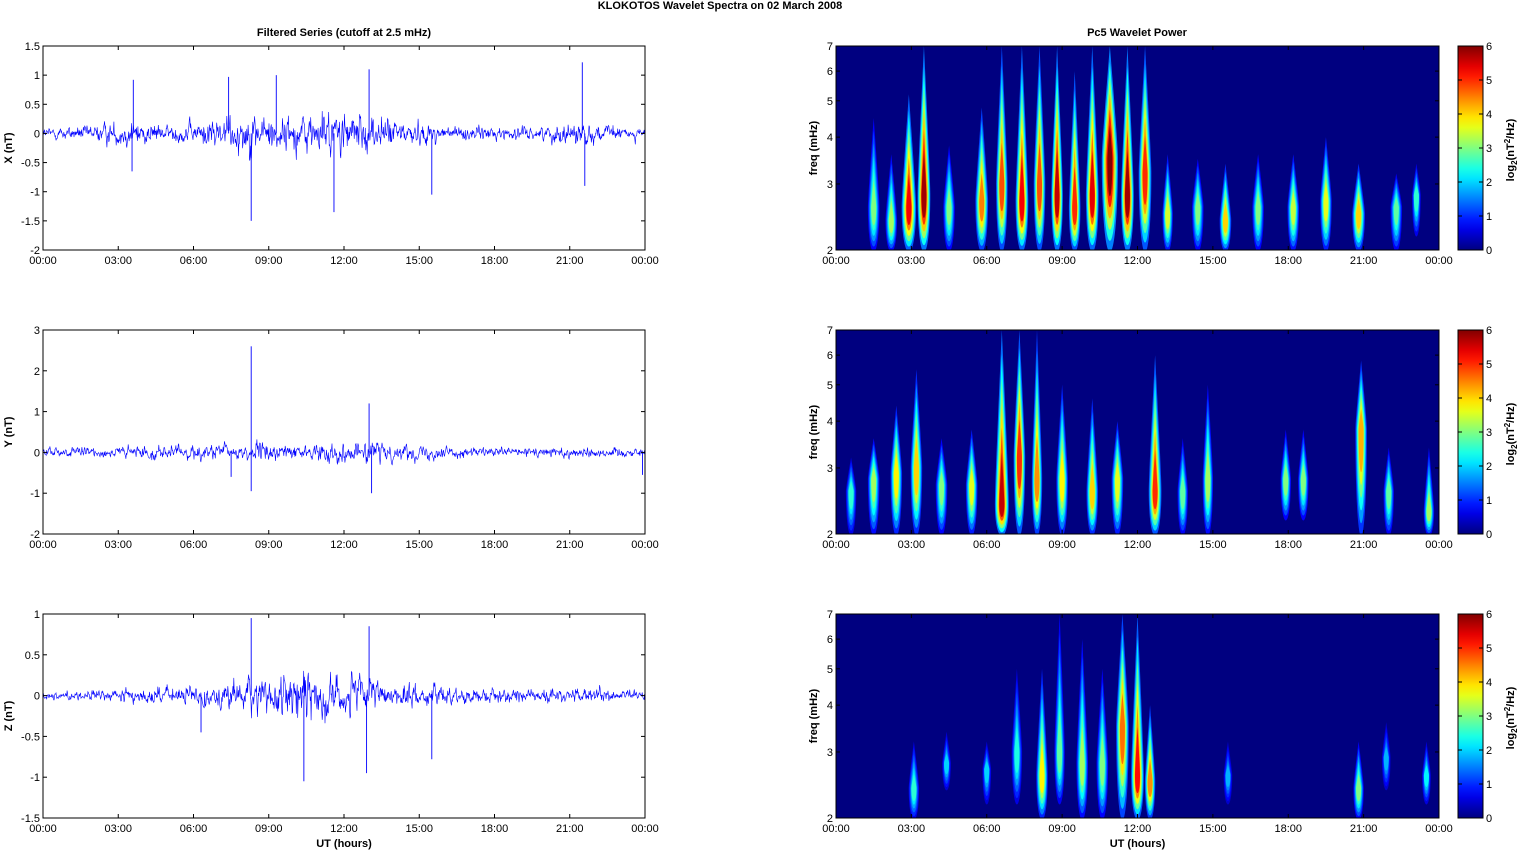  Describe the element at coordinates (1140, 432) in the screenshot. I see `wavelet-y-bursts` at that location.